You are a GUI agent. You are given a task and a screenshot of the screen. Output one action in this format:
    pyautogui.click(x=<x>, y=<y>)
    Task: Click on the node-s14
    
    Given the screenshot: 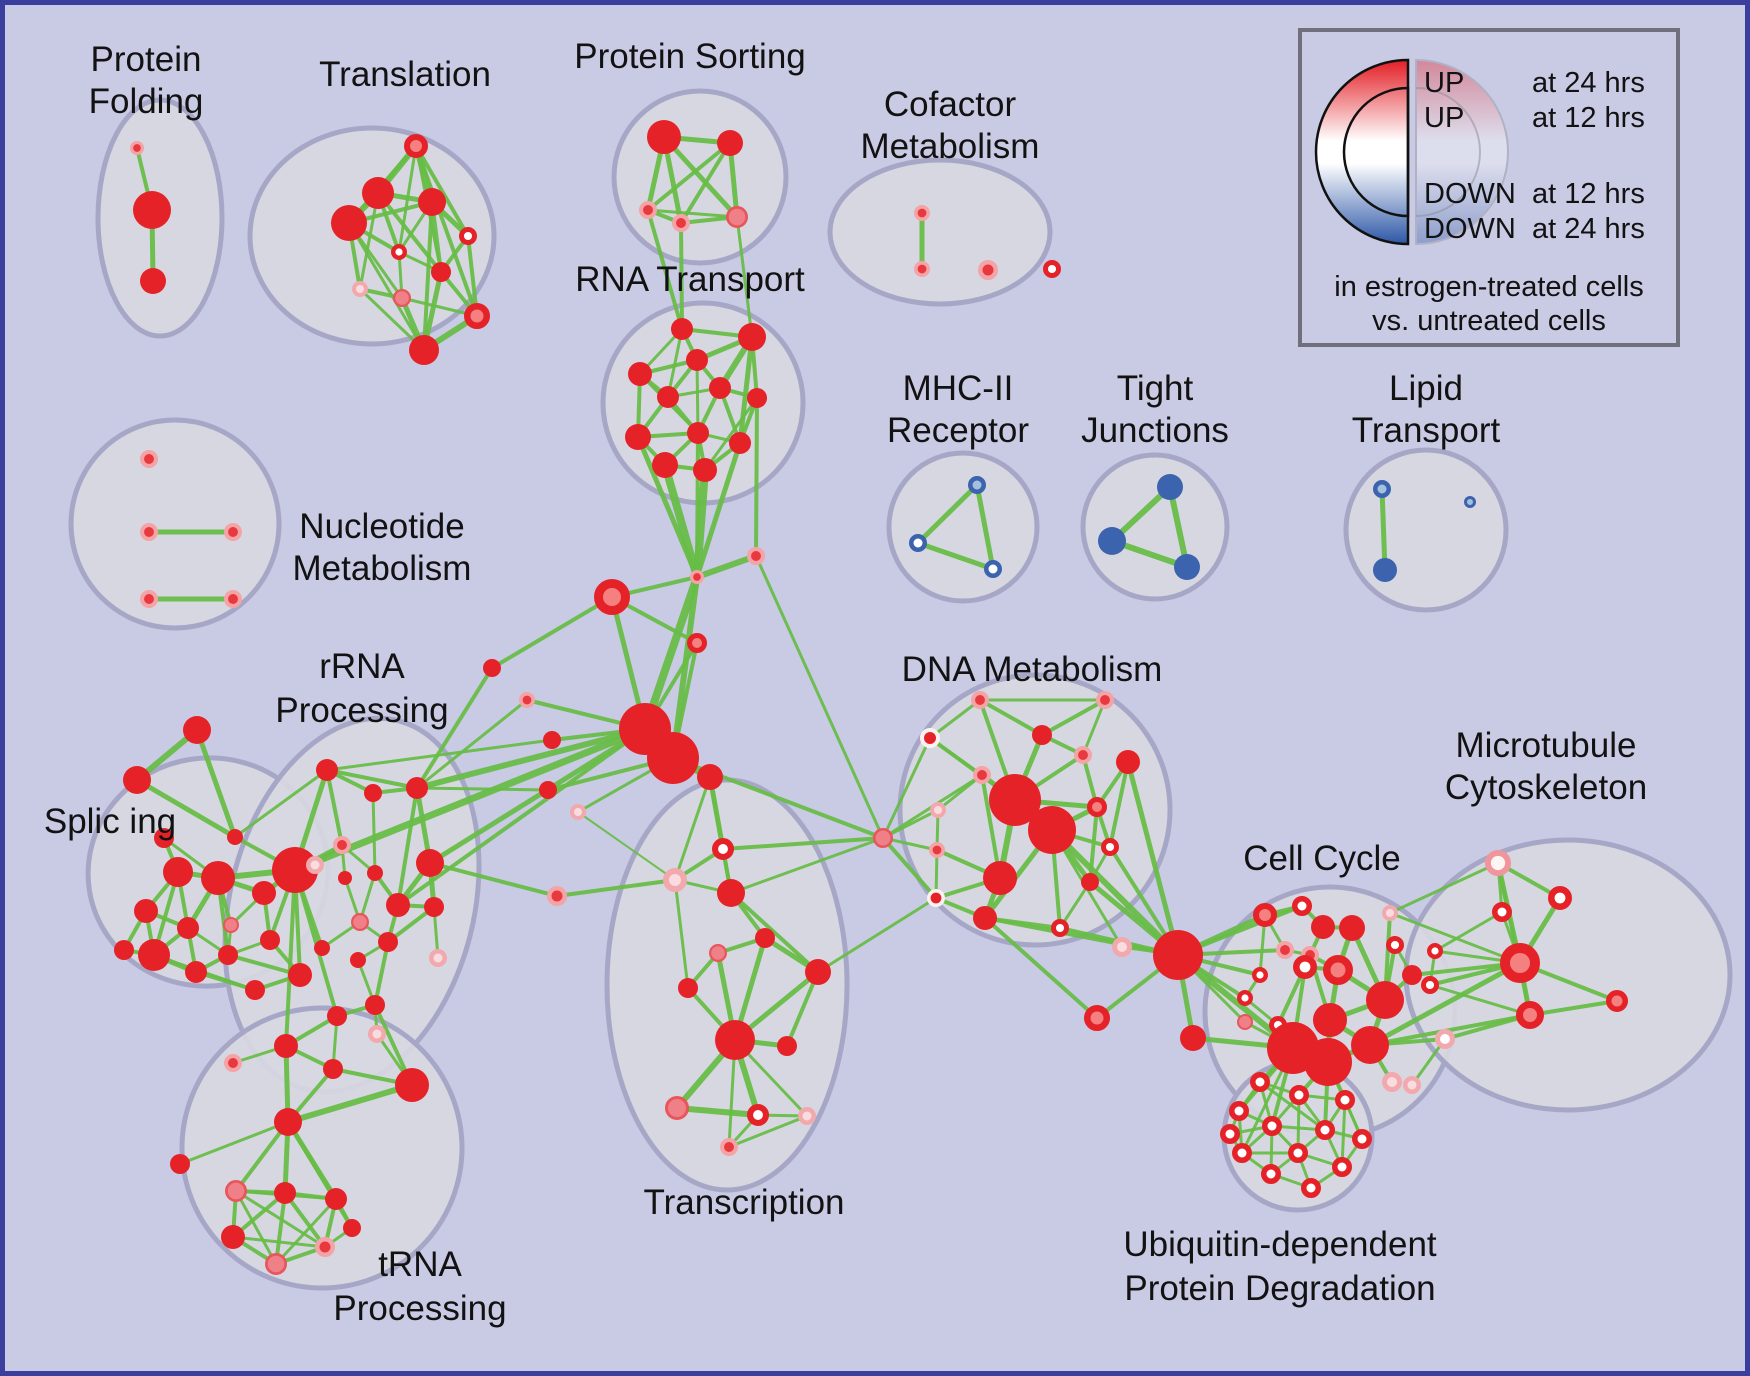 What is the action you would take?
    pyautogui.click(x=300, y=975)
    